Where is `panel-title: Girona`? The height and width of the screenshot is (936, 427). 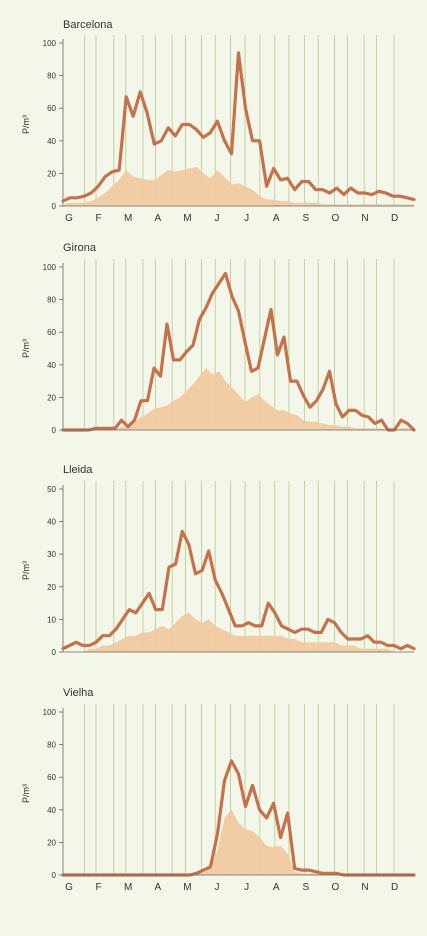
panel-title: Girona is located at coordinates (80, 248).